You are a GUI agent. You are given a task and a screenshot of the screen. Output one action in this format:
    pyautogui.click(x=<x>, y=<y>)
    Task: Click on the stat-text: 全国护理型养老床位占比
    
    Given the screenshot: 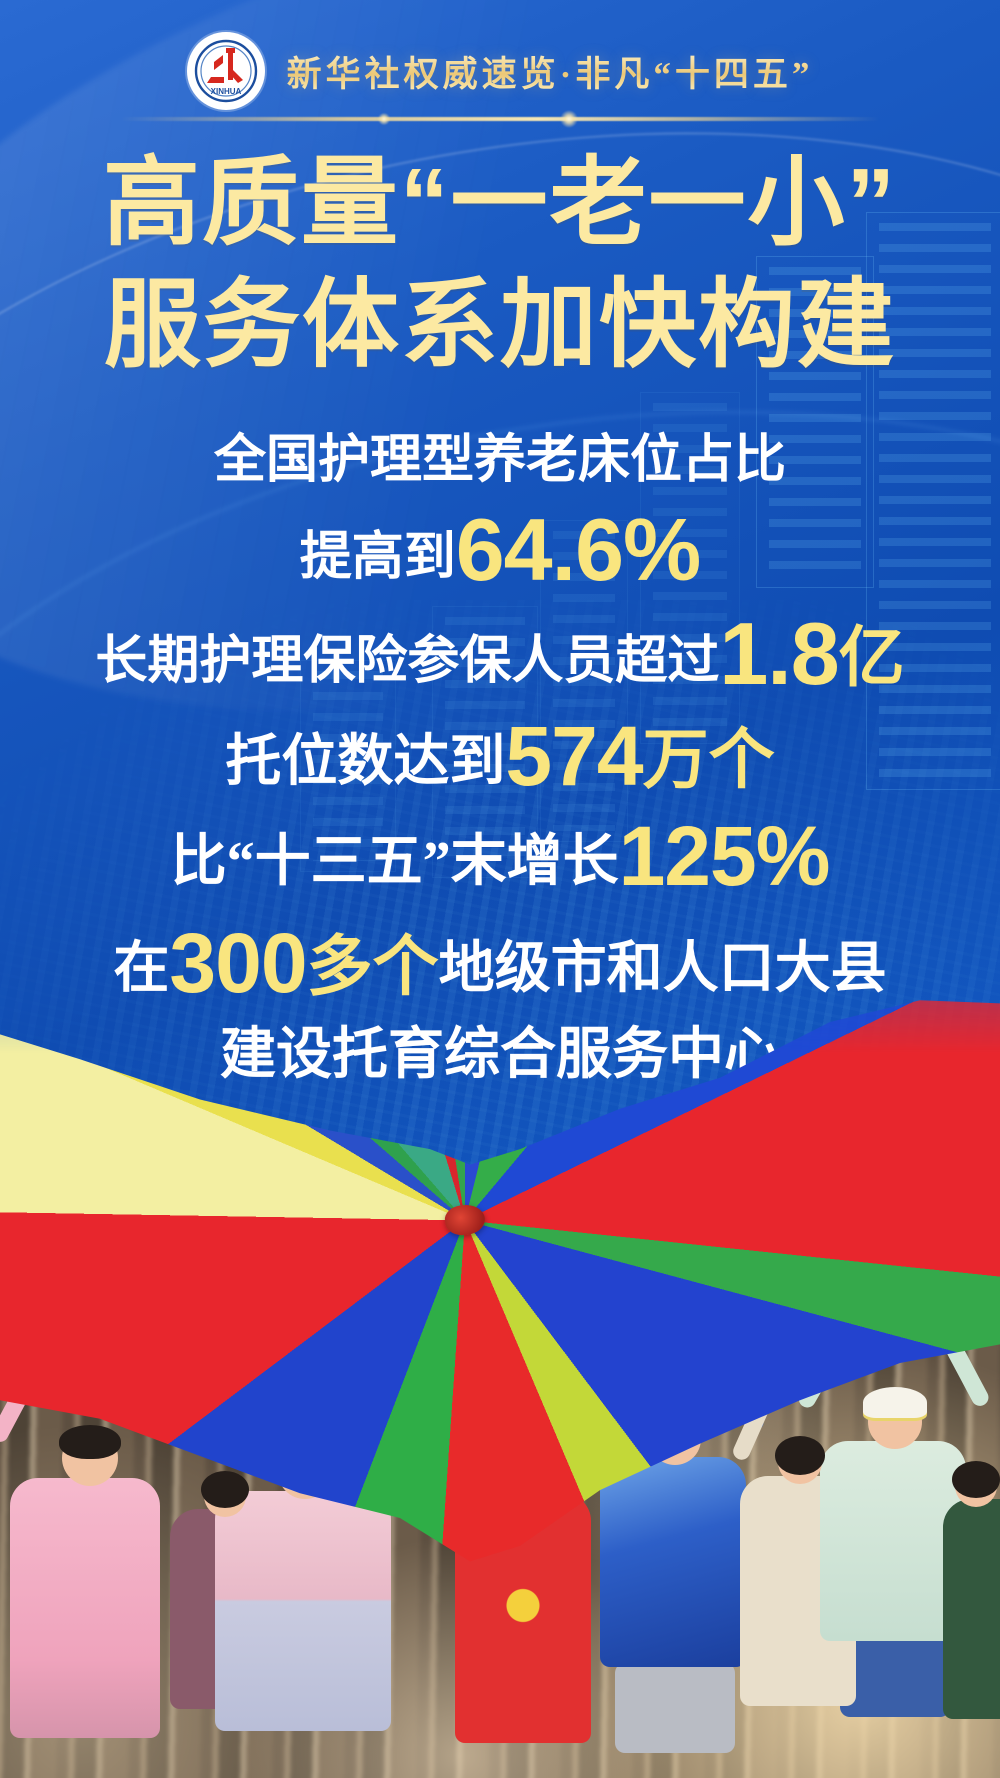 What is the action you would take?
    pyautogui.click(x=499, y=460)
    